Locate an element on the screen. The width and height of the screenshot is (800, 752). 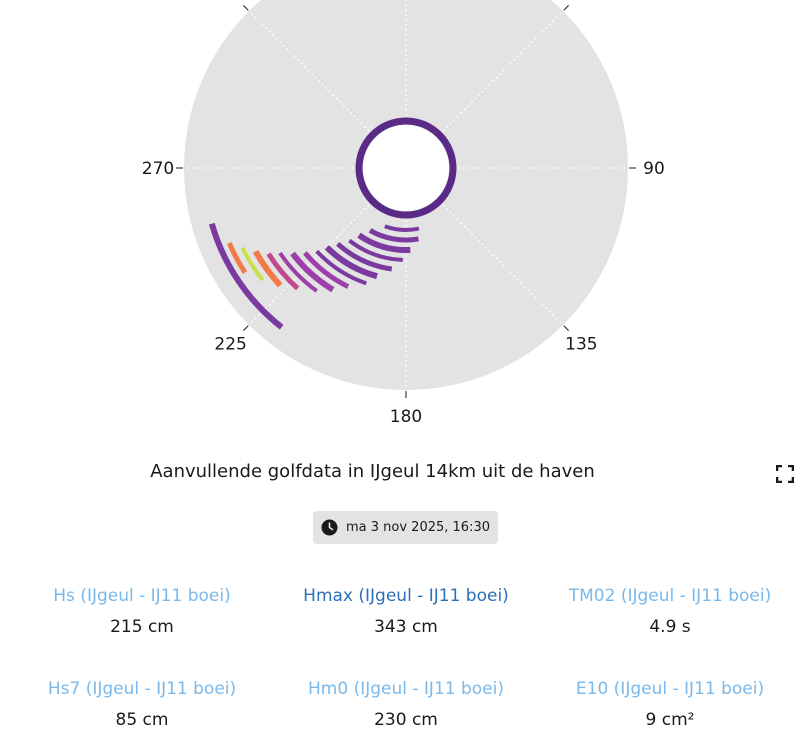
polar-tick-label: 90 is located at coordinates (654, 169).